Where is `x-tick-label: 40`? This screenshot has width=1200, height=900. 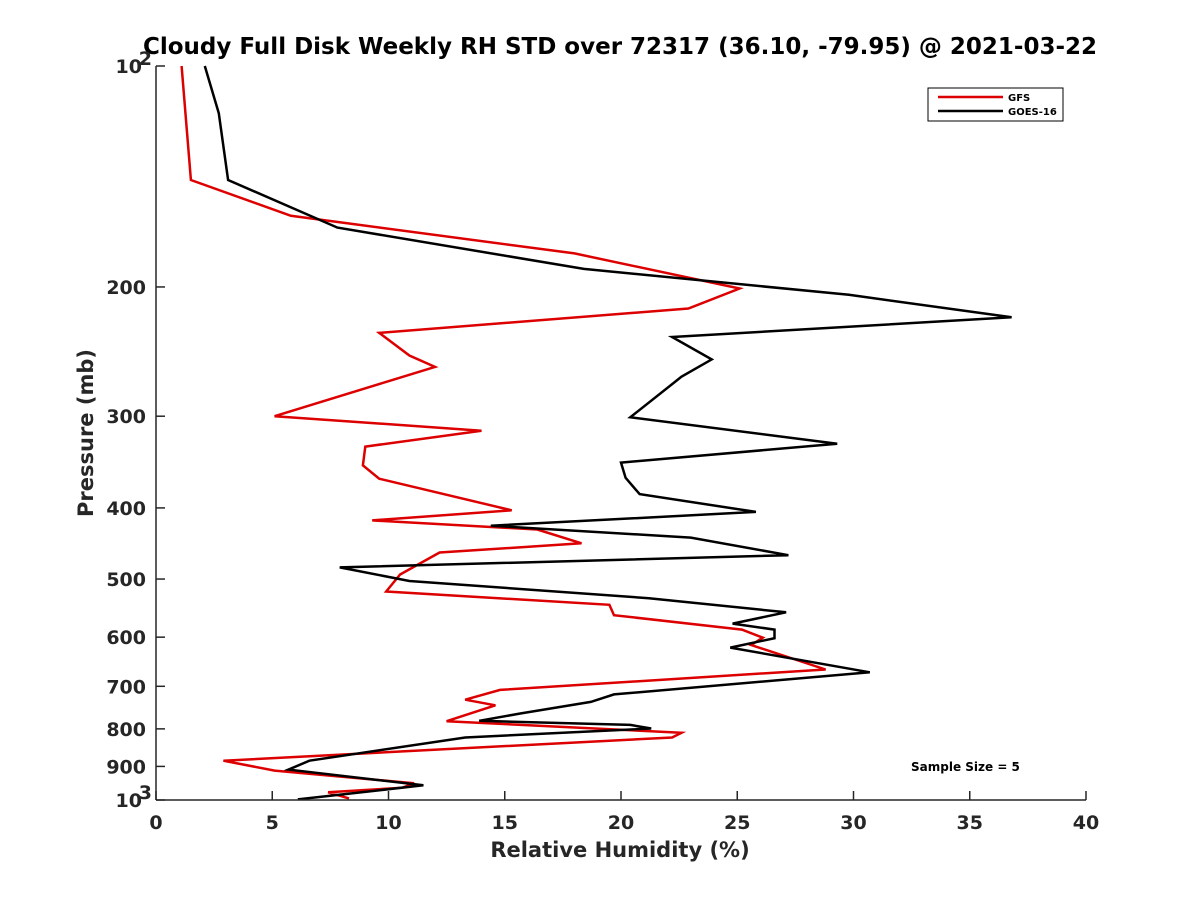 x-tick-label: 40 is located at coordinates (1086, 823).